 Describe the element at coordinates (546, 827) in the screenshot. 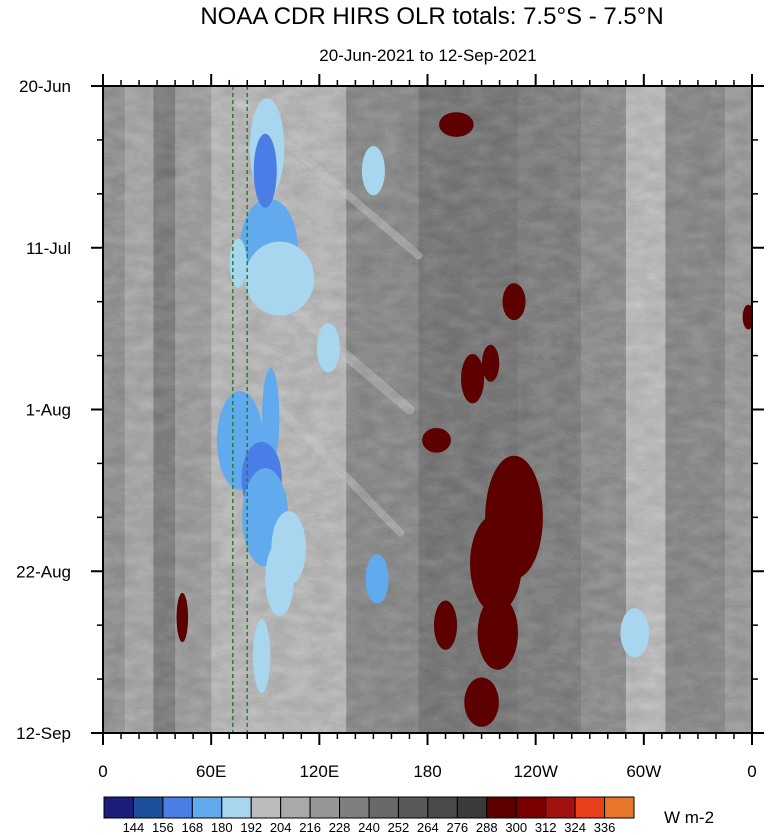

I see `colorbar-label: 312` at that location.